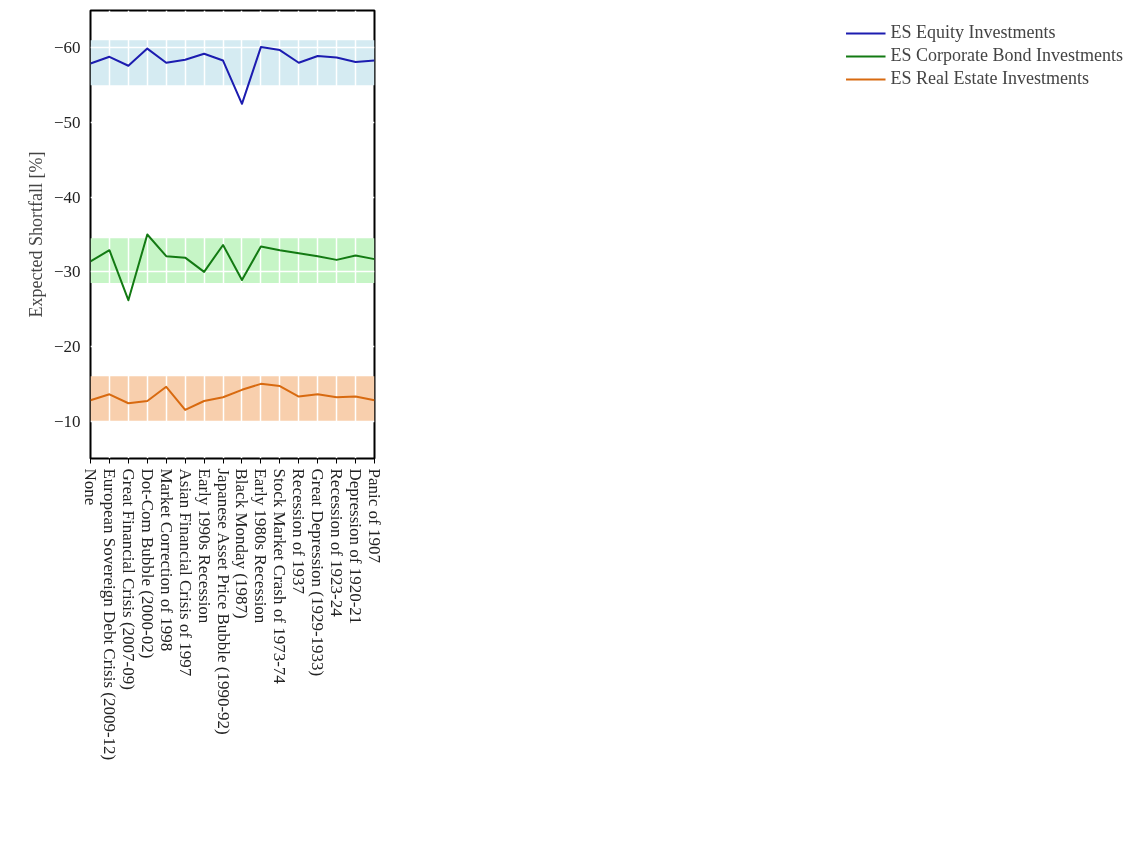 Image resolution: width=1135 pixels, height=851 pixels. I want to click on x-tick-label: Asian Financial Crisis of 1997, so click(185, 572).